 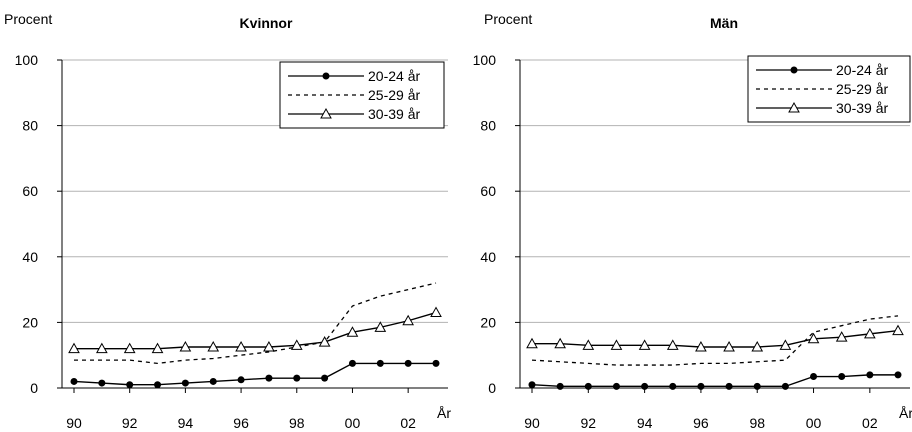 What do you see at coordinates (645, 423) in the screenshot?
I see `x-tick-label: 94` at bounding box center [645, 423].